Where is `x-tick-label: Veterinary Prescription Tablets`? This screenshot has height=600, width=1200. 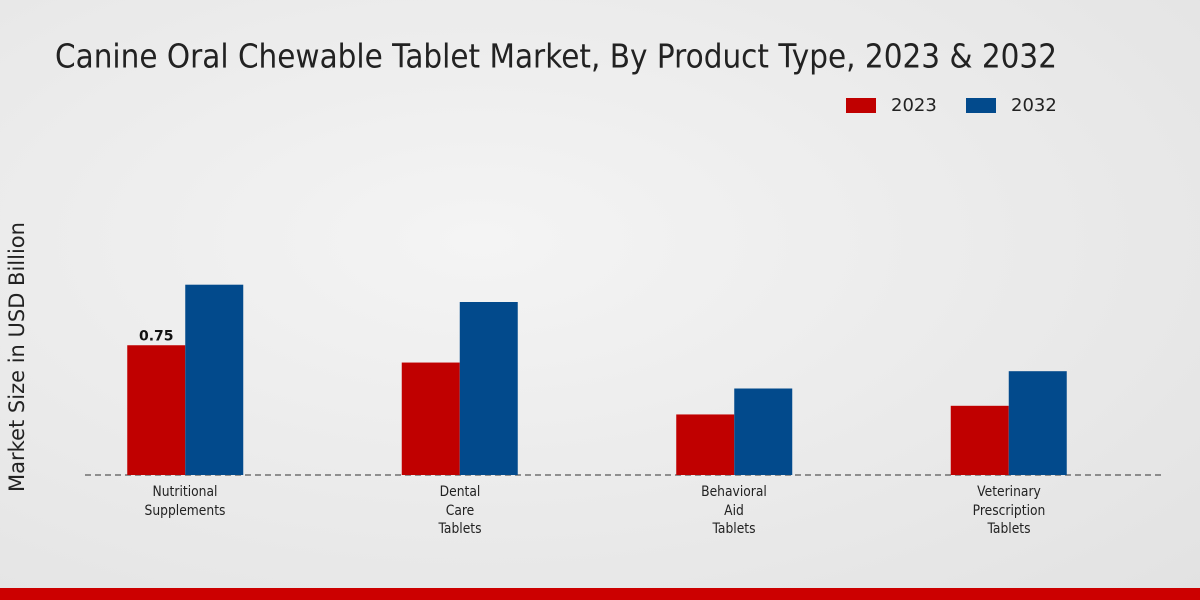 x-tick-label: Veterinary Prescription Tablets is located at coordinates (1009, 510).